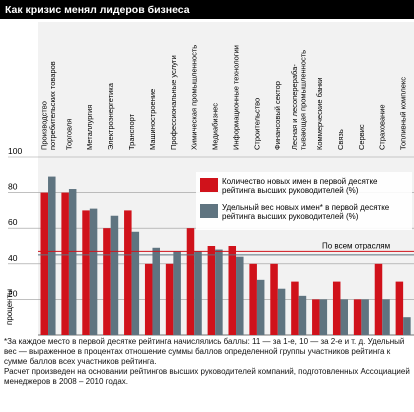  I want to click on x-tick-label: Информационные технологии, so click(235, 97).